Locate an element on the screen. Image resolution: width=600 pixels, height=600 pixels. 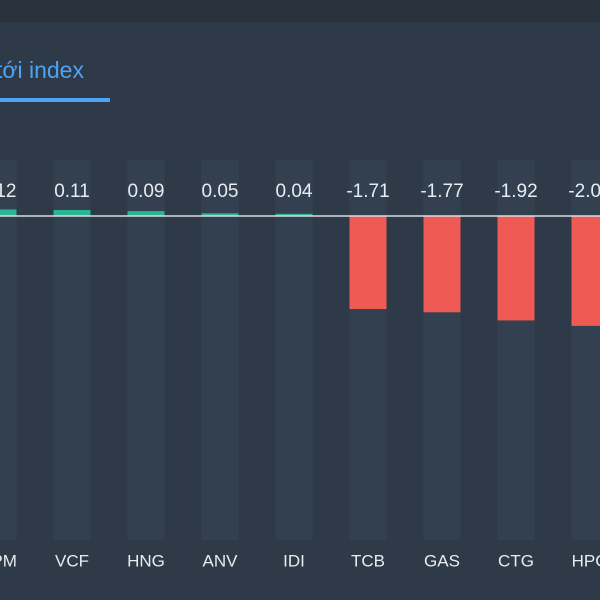
value-label: 0.12 is located at coordinates (8, 191).